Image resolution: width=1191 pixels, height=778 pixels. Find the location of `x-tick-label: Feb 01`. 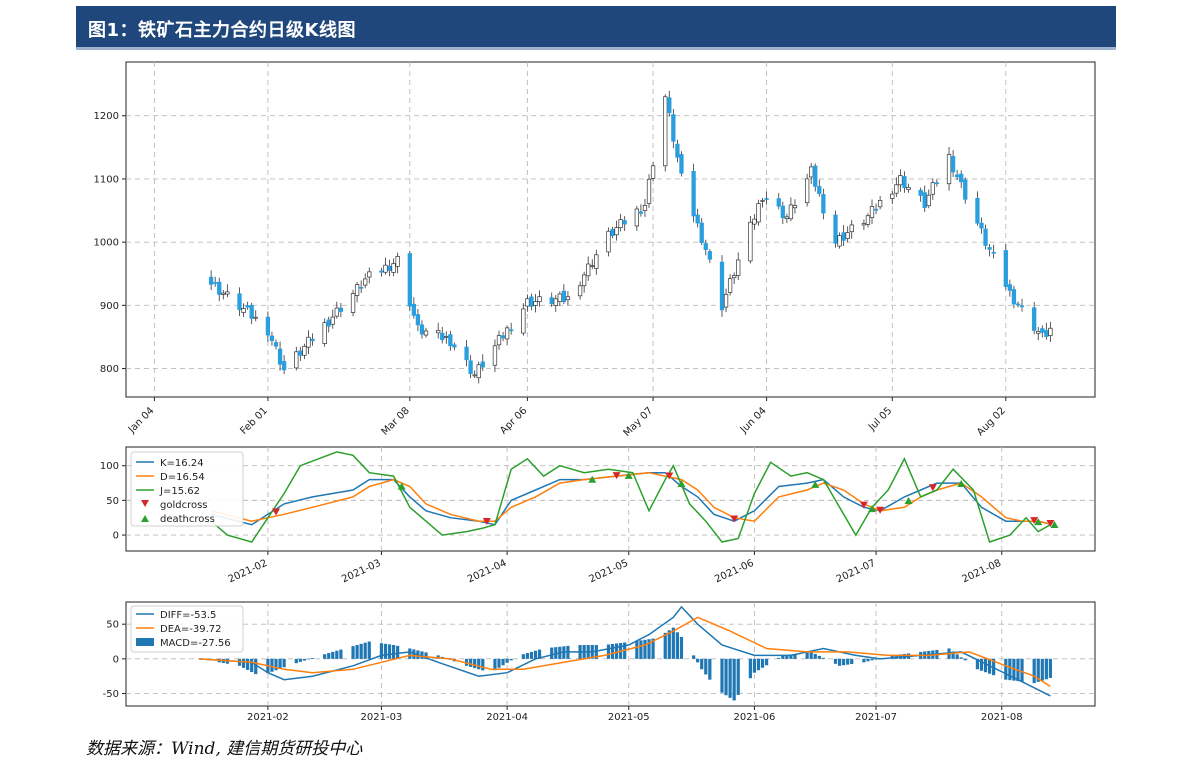

x-tick-label: Feb 01 is located at coordinates (254, 421).